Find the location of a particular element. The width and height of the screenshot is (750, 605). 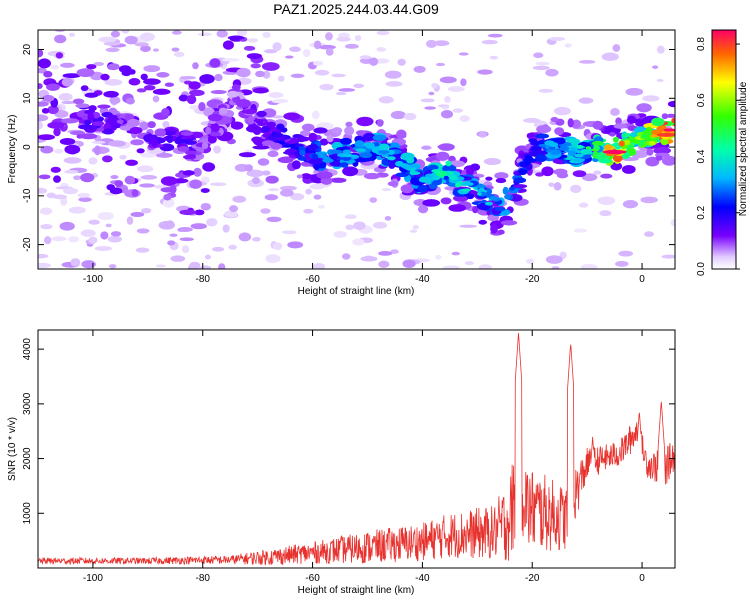

y-tick-label: 4000 is located at coordinates (27, 349).